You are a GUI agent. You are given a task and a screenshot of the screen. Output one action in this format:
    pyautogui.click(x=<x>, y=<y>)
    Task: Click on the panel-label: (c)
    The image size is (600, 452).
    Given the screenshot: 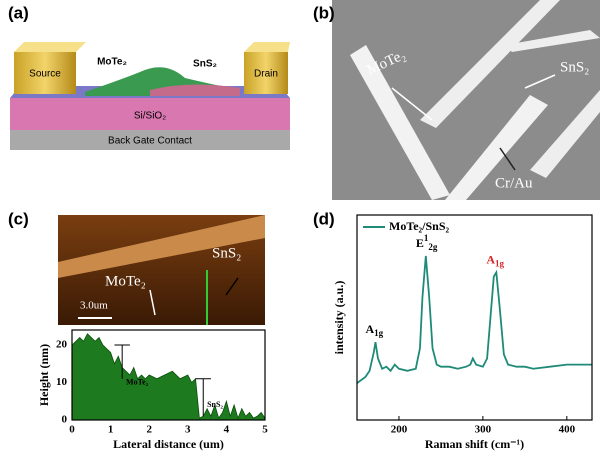 What is the action you would take?
    pyautogui.click(x=18, y=218)
    